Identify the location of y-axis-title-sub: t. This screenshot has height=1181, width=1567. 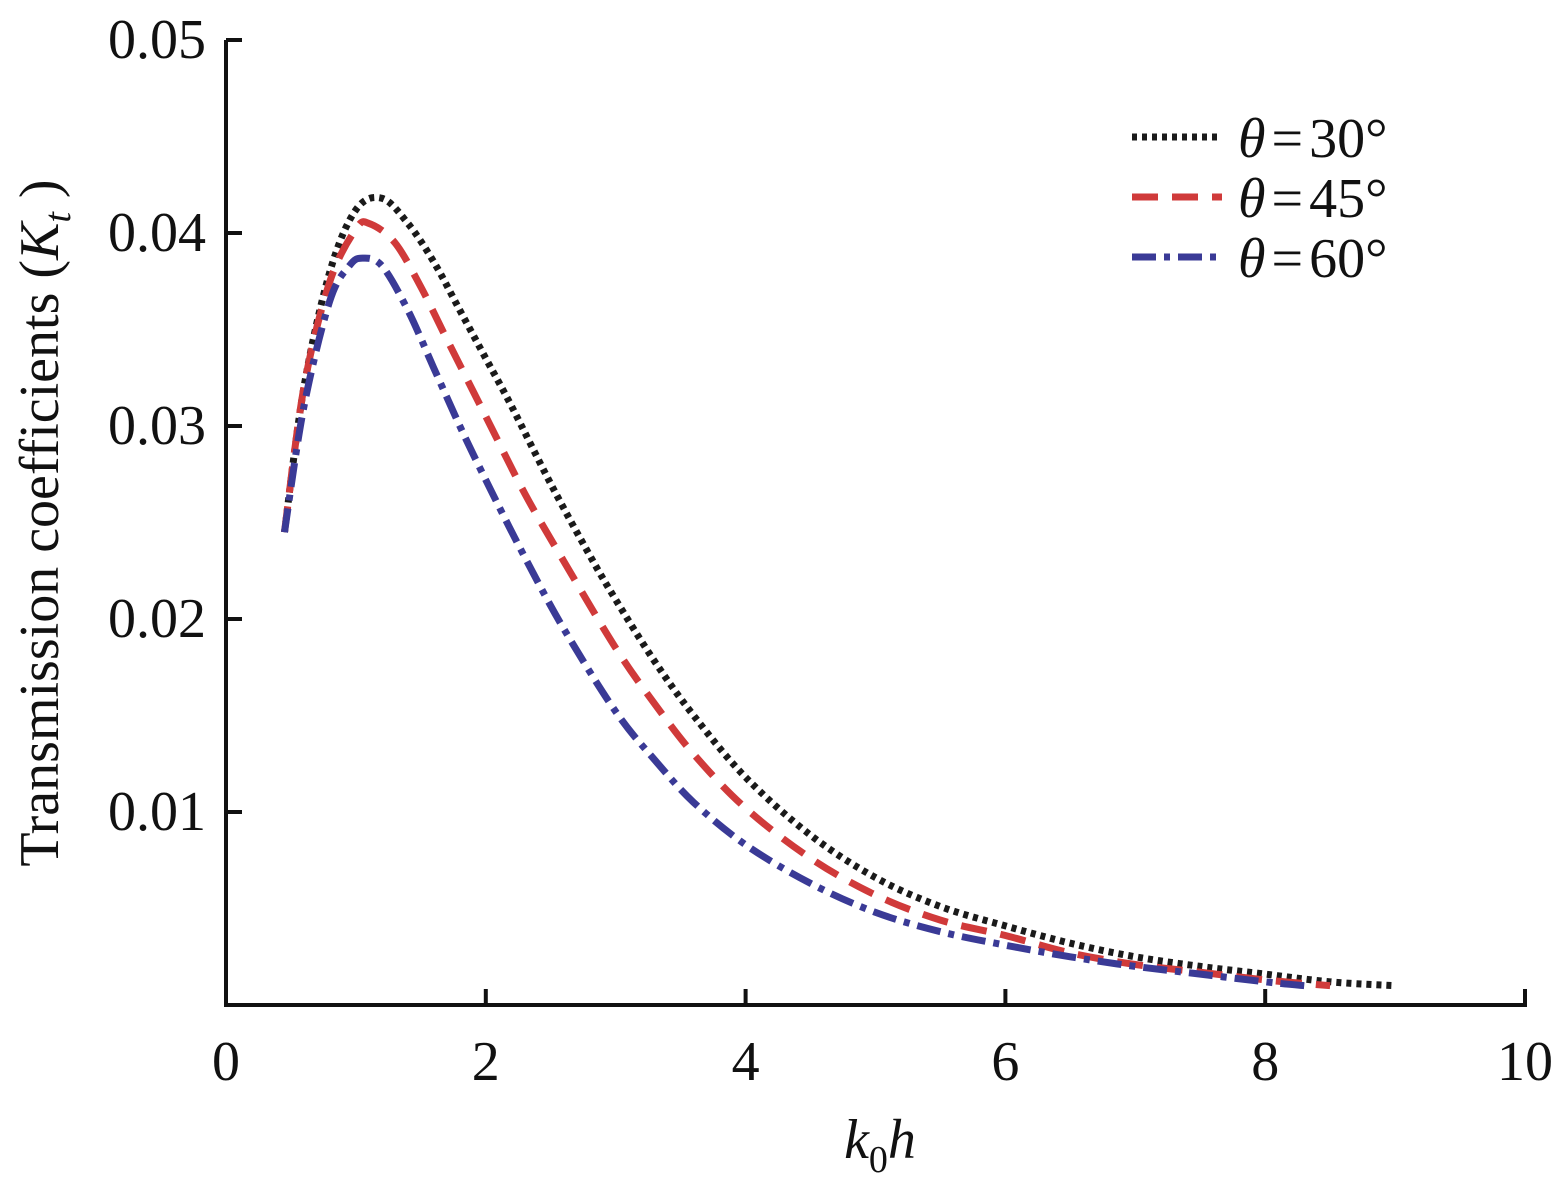
(58, 217).